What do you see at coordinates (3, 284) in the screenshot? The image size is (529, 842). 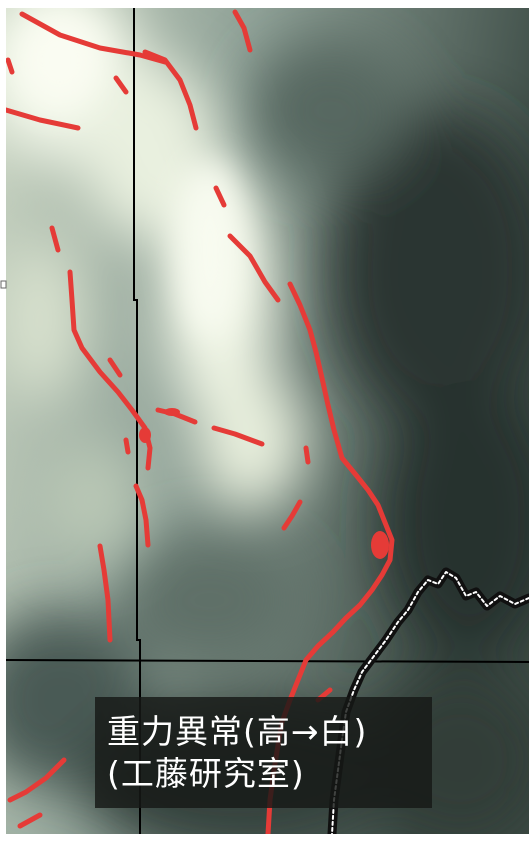 I see `edge-marker` at bounding box center [3, 284].